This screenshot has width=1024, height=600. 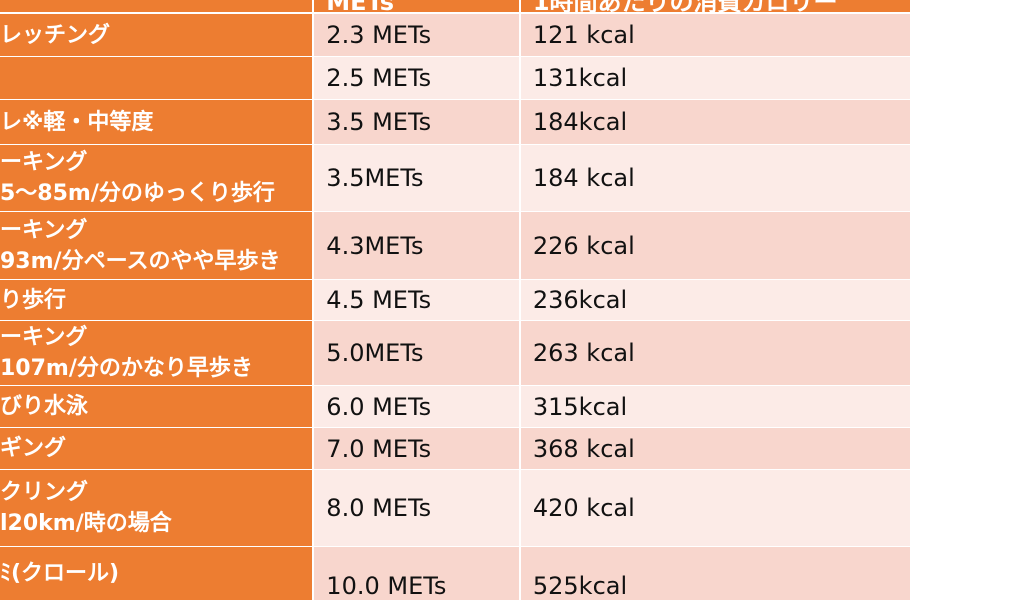 What do you see at coordinates (715, 406) in the screenshot?
I see `kcal-cell: 315kcal` at bounding box center [715, 406].